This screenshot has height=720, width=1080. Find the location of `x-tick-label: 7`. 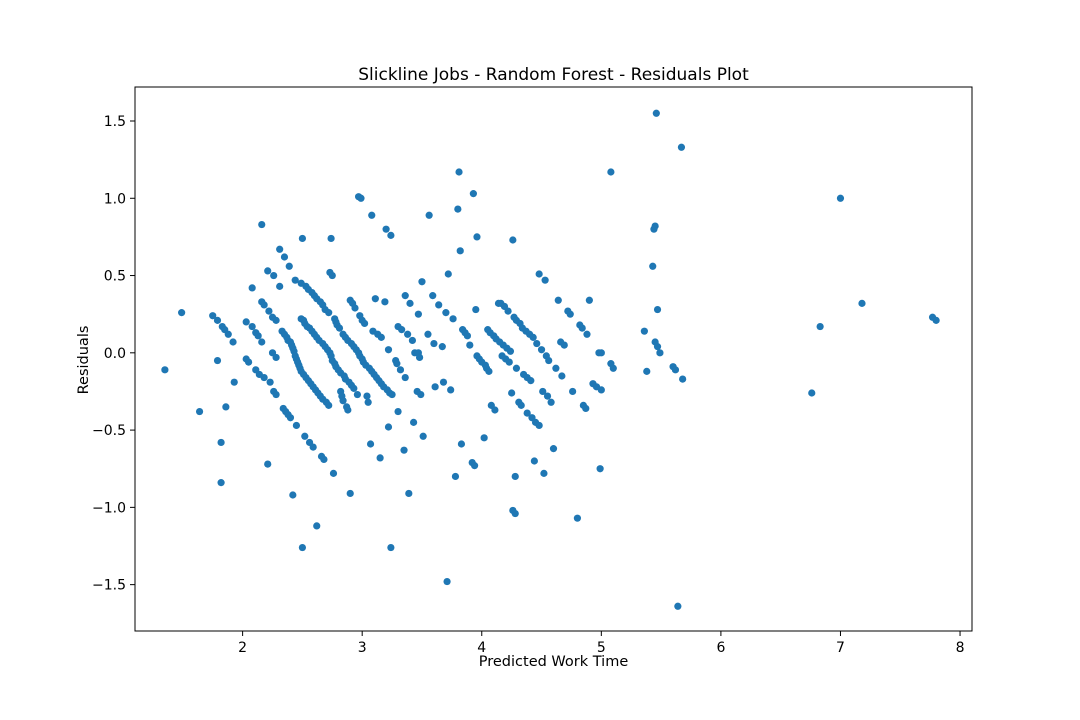

x-tick-label: 7 is located at coordinates (840, 648).